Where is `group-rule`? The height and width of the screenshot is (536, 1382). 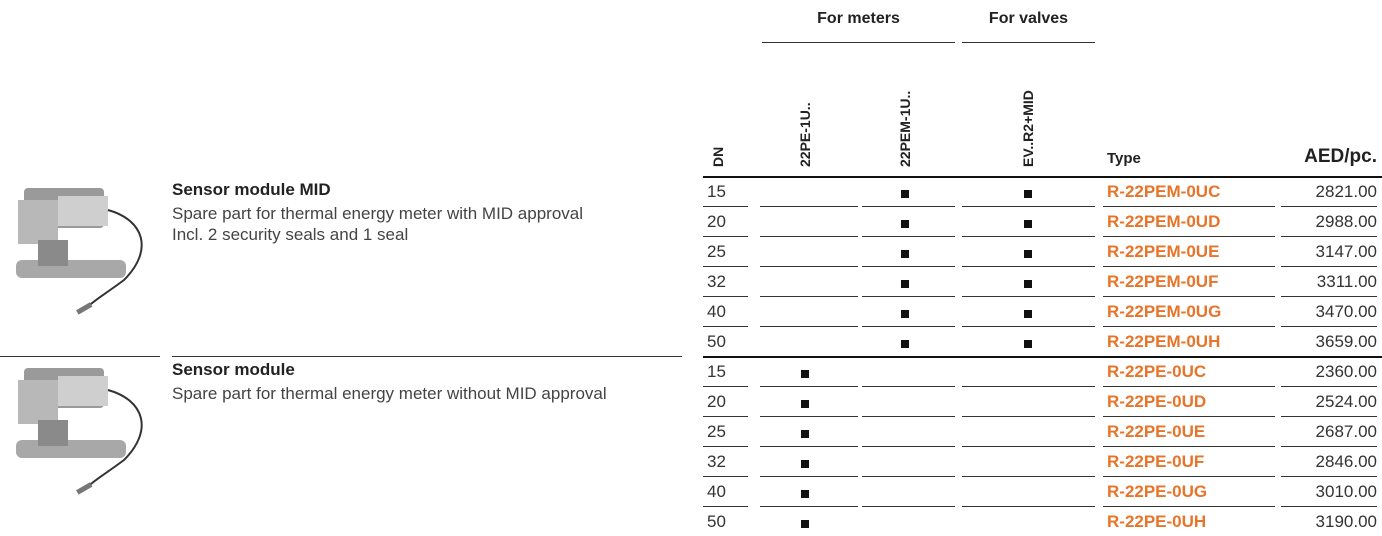
group-rule is located at coordinates (80, 356).